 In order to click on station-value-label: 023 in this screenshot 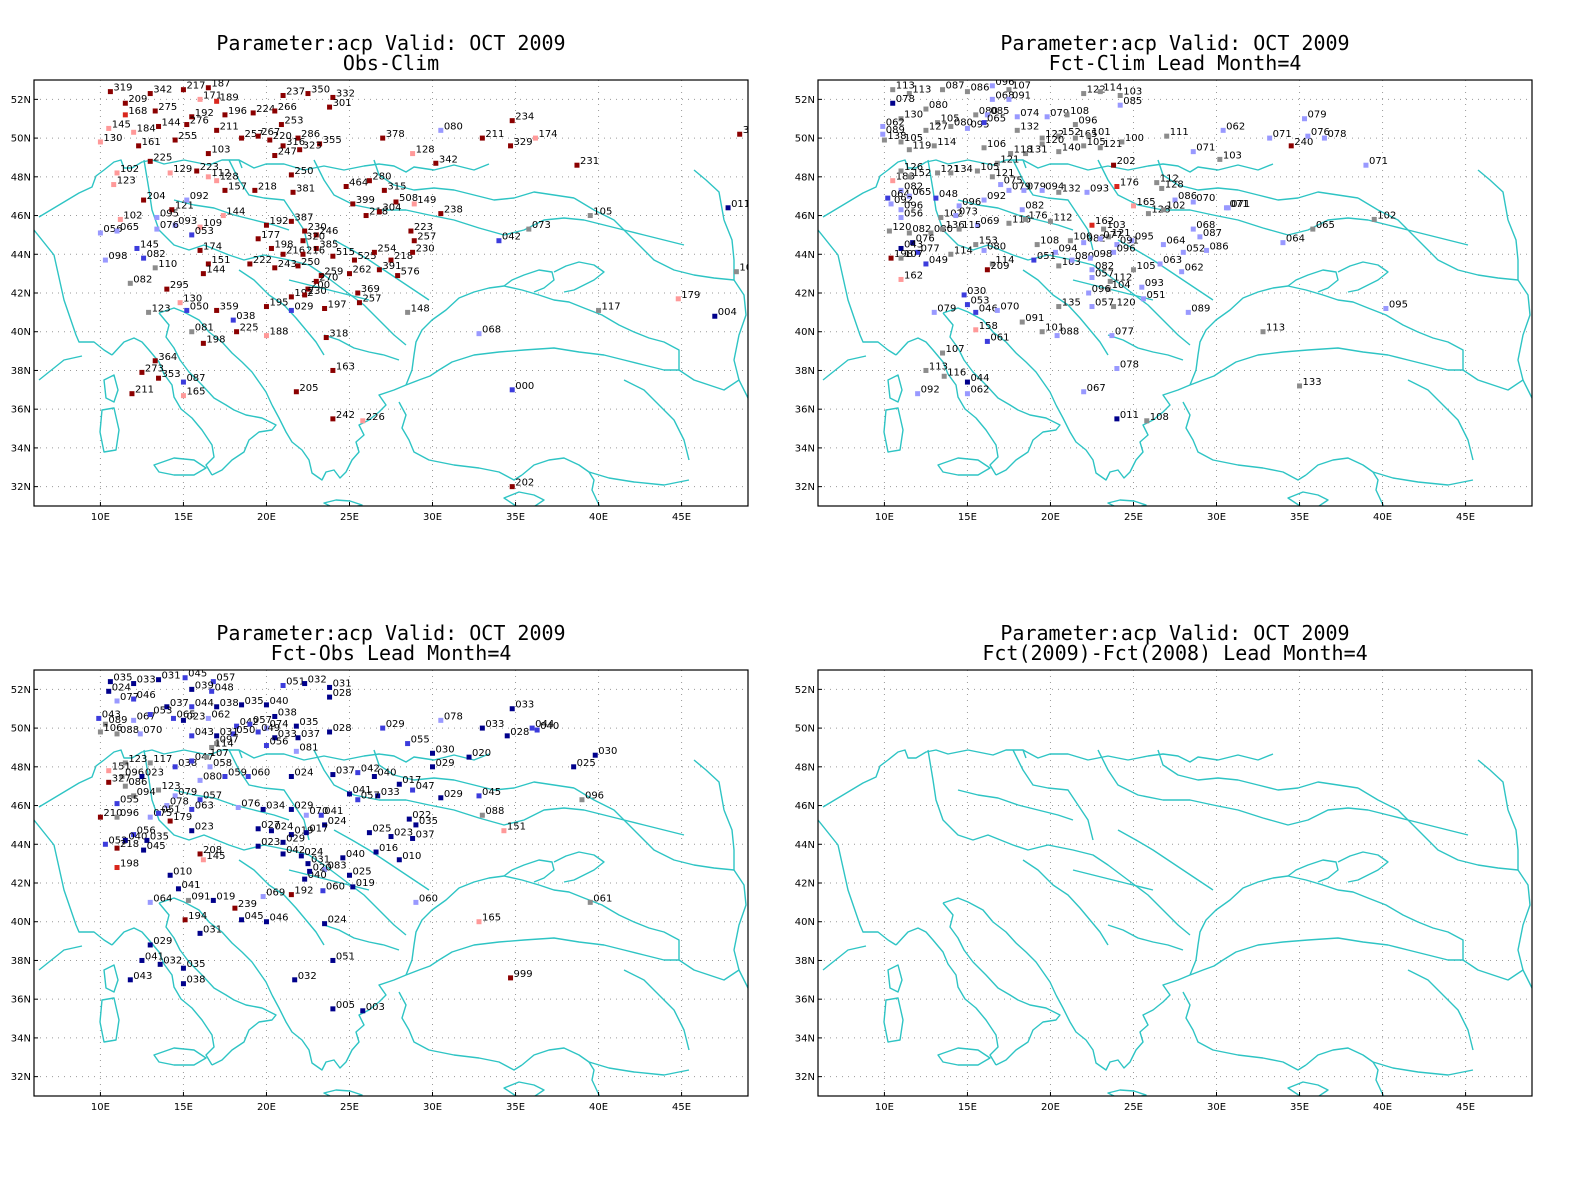, I will do `click(204, 827)`.